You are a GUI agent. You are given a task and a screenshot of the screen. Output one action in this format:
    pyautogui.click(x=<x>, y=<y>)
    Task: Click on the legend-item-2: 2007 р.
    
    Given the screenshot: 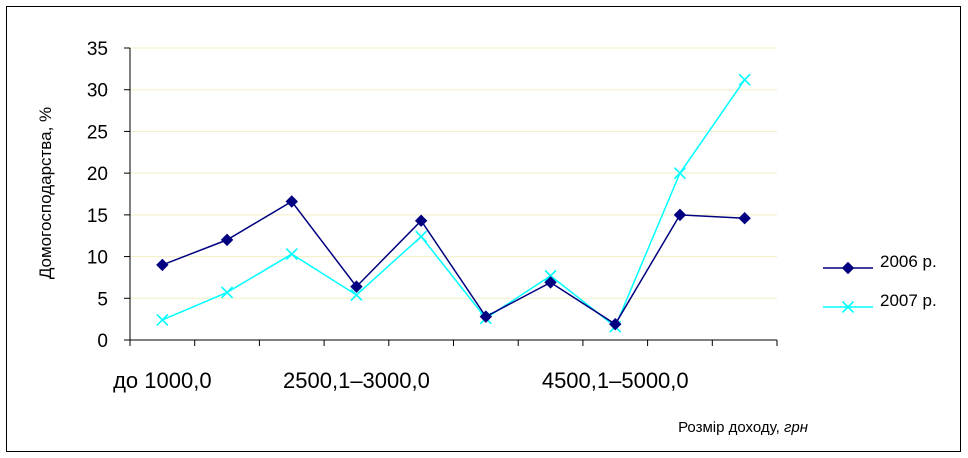 What is the action you would take?
    pyautogui.click(x=880, y=302)
    